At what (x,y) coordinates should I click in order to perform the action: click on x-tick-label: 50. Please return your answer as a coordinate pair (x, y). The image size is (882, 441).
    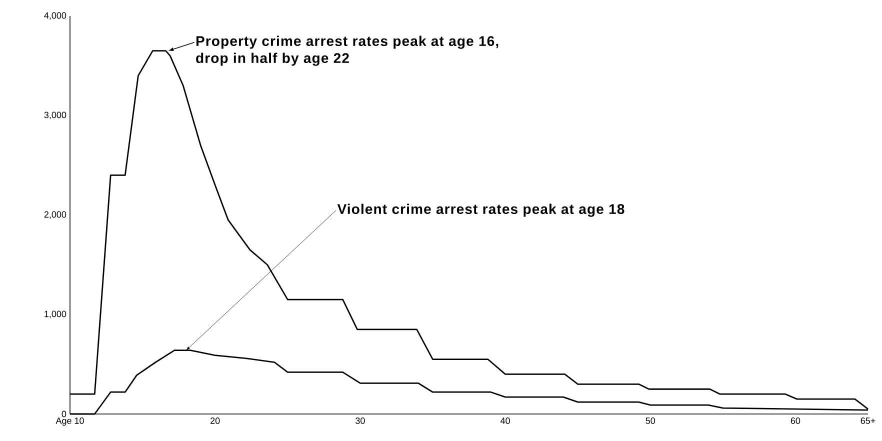
    Looking at the image, I should click on (651, 421).